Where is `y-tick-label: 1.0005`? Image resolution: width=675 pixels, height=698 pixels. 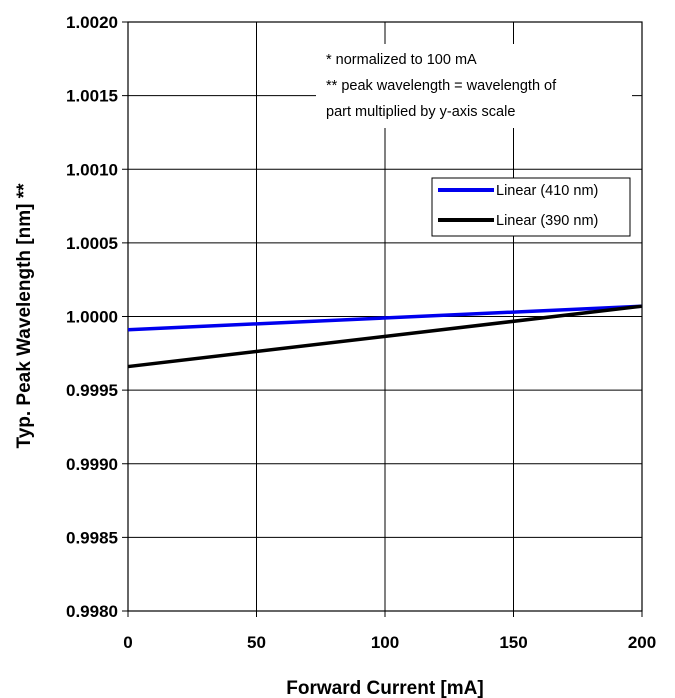
y-tick-label: 1.0005 is located at coordinates (92, 243).